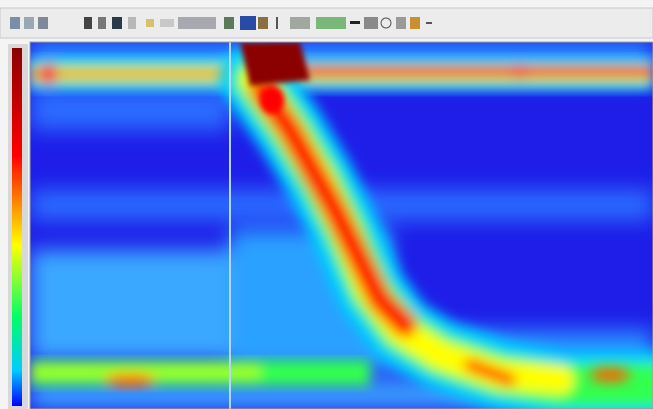 This screenshot has width=653, height=409. Describe the element at coordinates (275, 78) in the screenshot. I see `high-pressure-cap` at that location.